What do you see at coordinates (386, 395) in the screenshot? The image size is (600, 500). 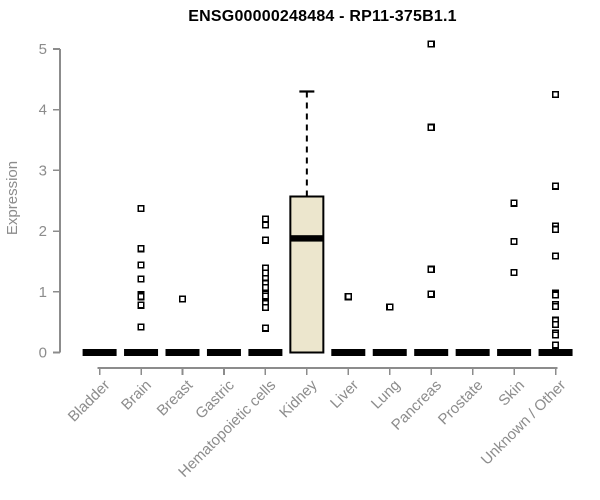 I see `x-tick-label-lung: Lung` at bounding box center [386, 395].